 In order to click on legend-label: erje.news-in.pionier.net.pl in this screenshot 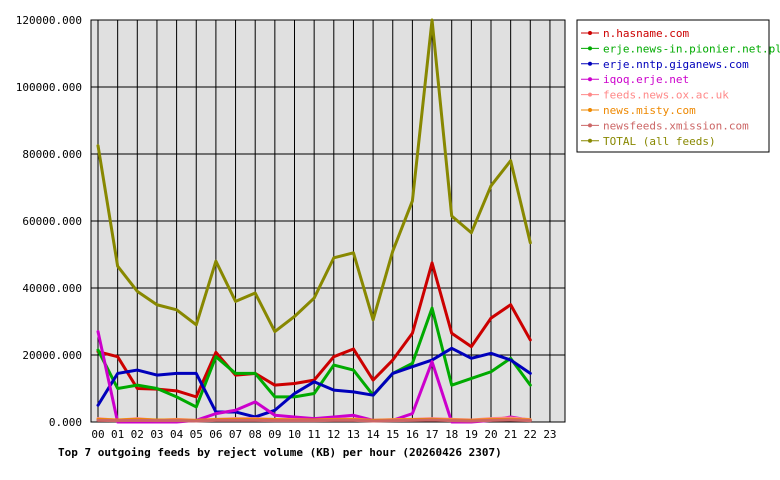, I will do `click(691, 48)`.